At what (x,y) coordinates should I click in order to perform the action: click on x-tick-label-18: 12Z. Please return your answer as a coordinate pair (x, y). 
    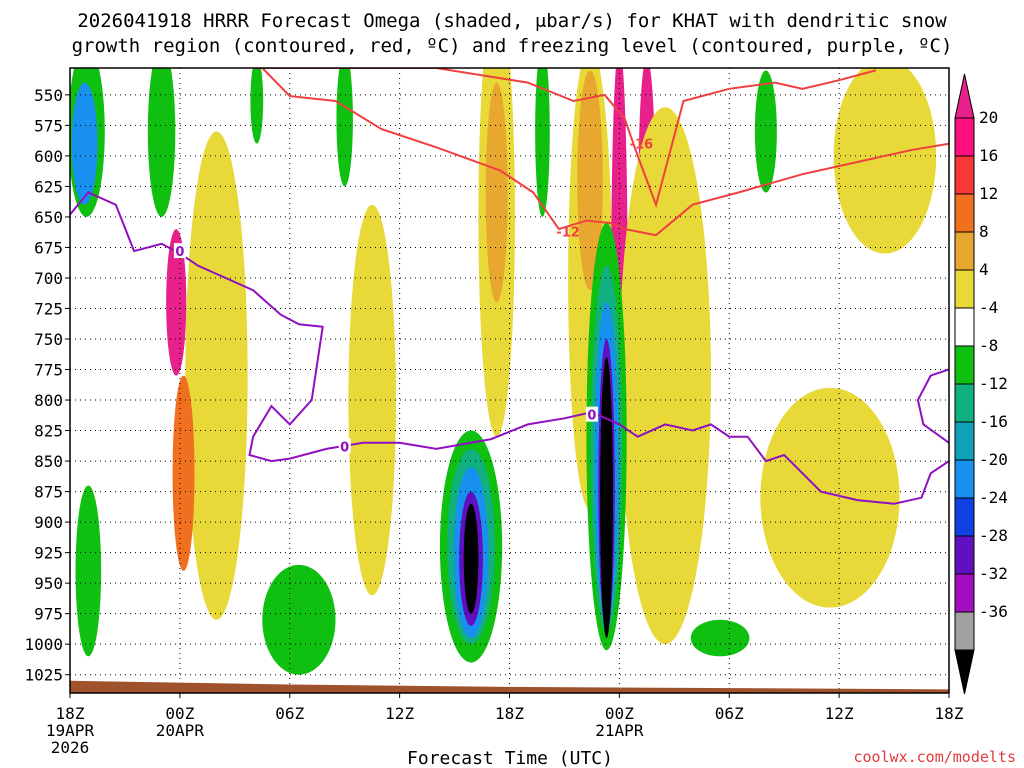
    Looking at the image, I should click on (399, 713).